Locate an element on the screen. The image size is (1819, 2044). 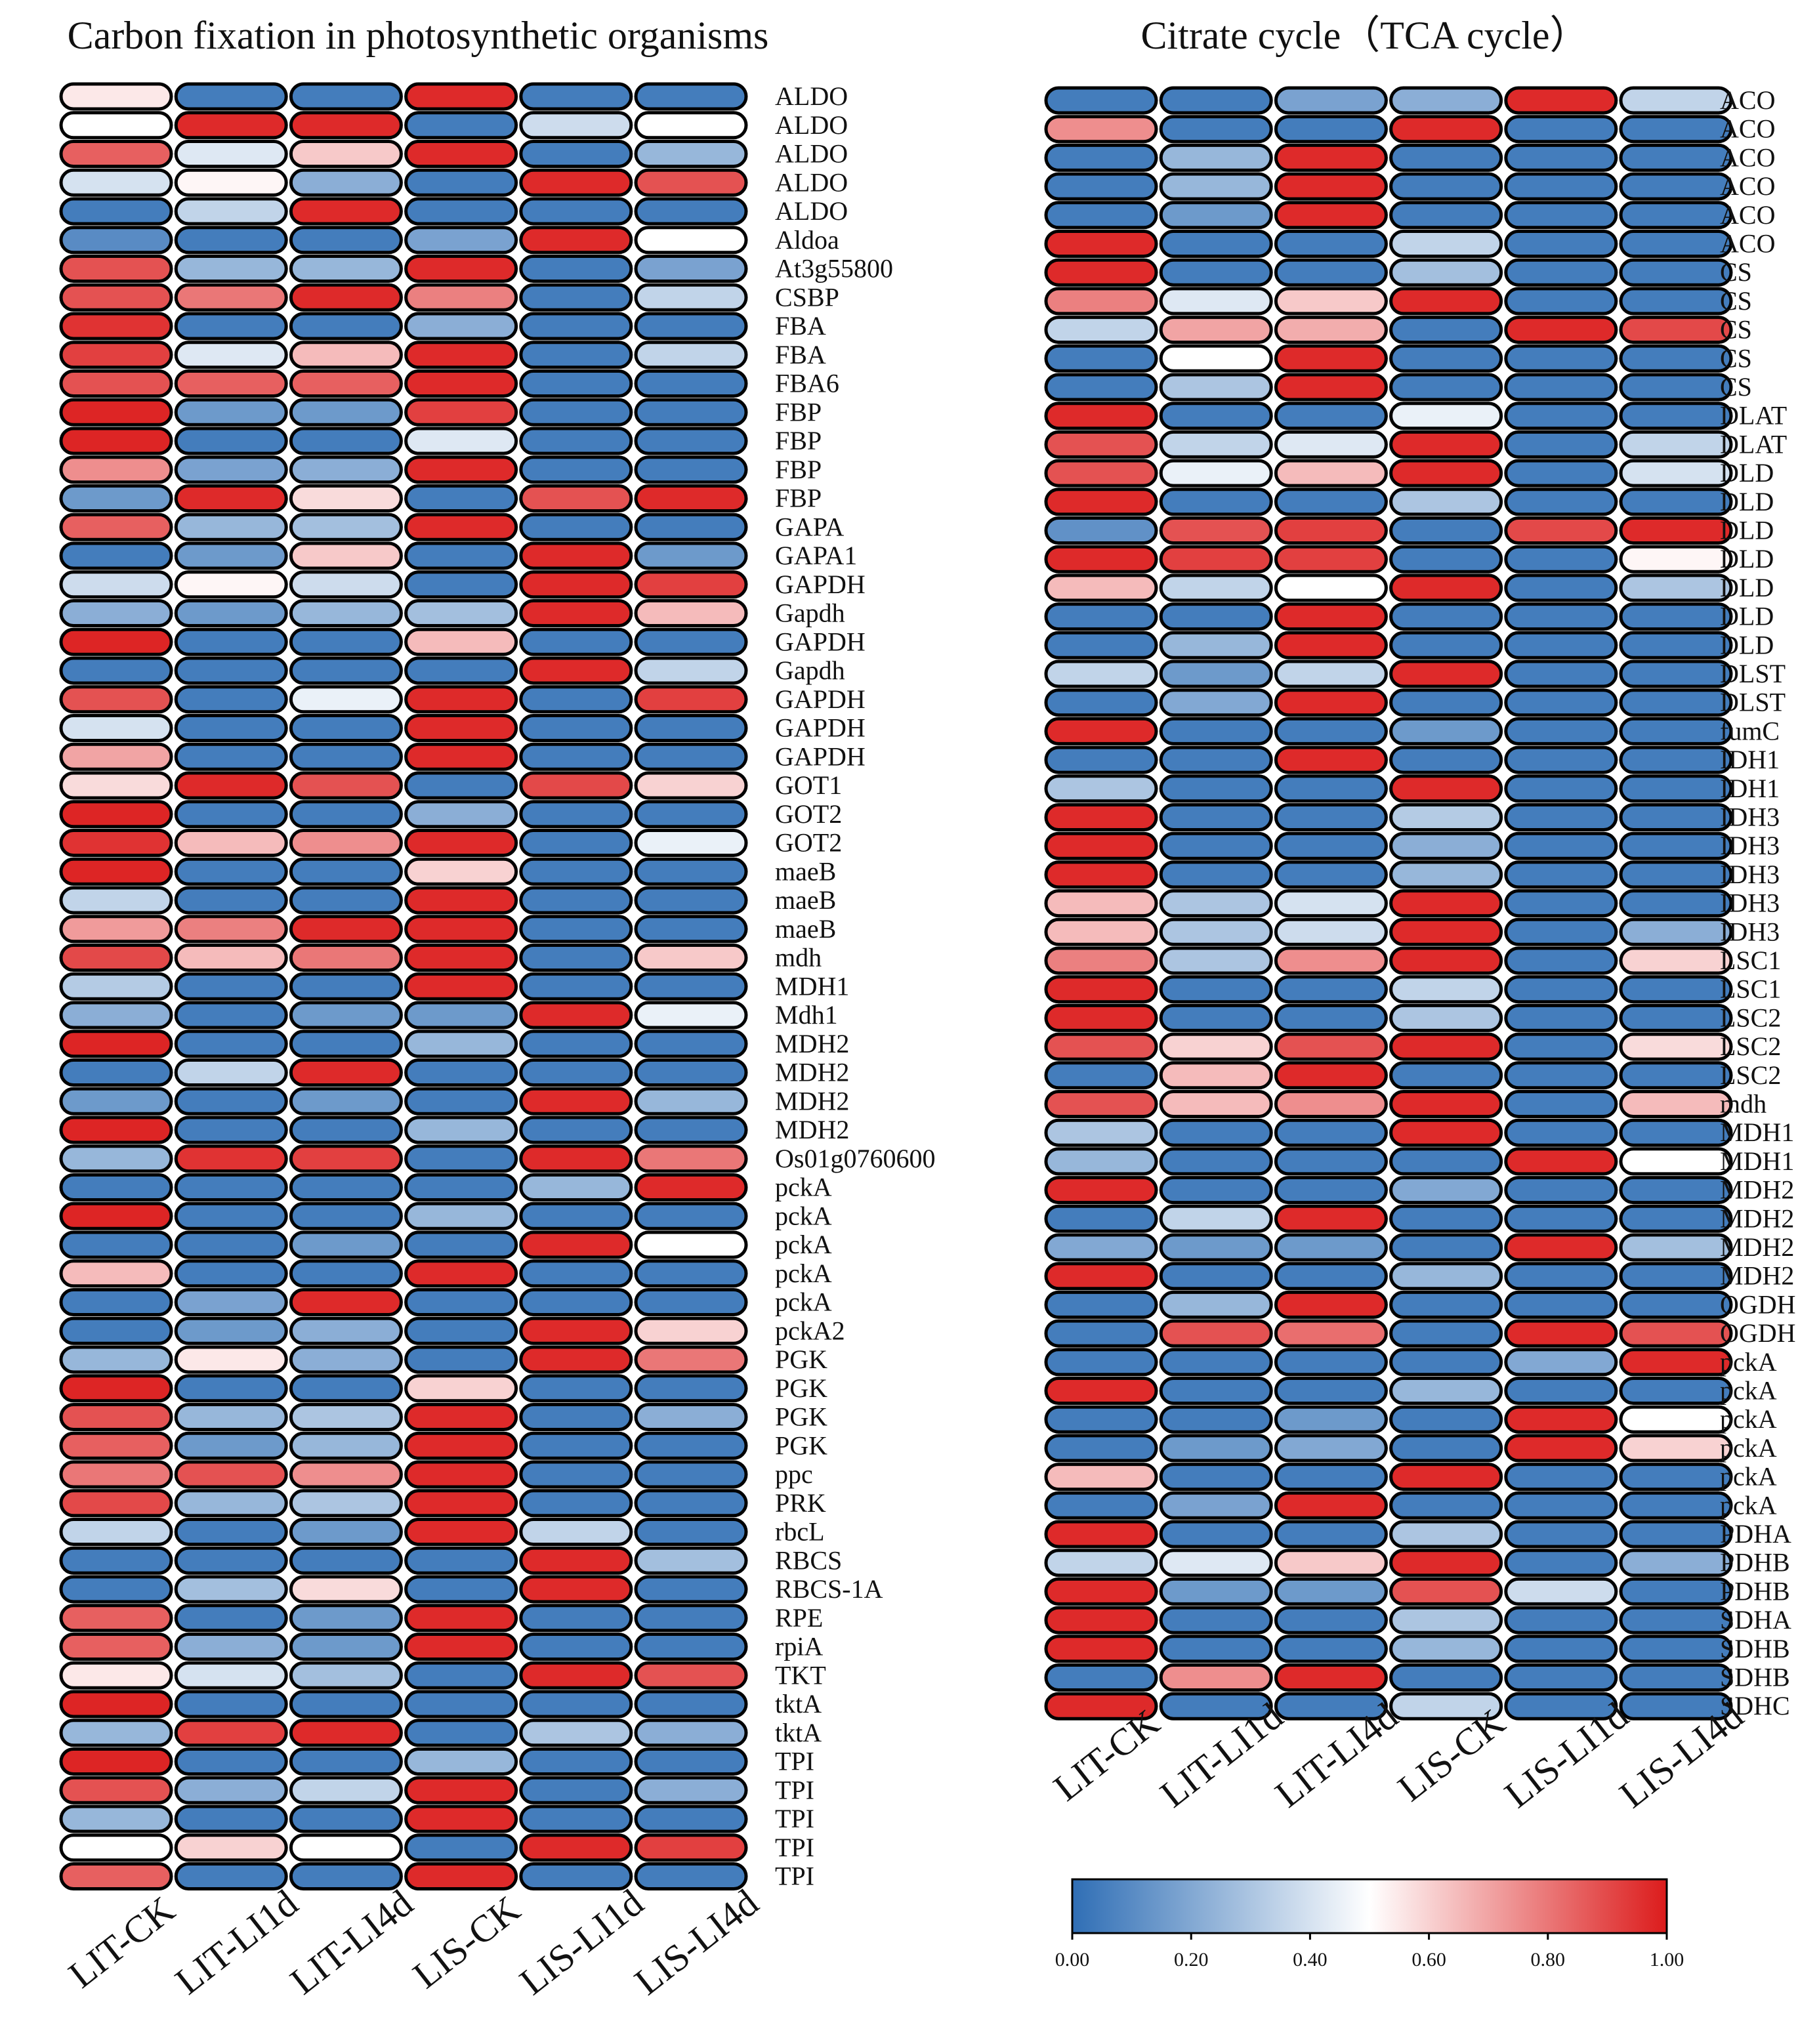
row-label: DLD is located at coordinates (1747, 559).